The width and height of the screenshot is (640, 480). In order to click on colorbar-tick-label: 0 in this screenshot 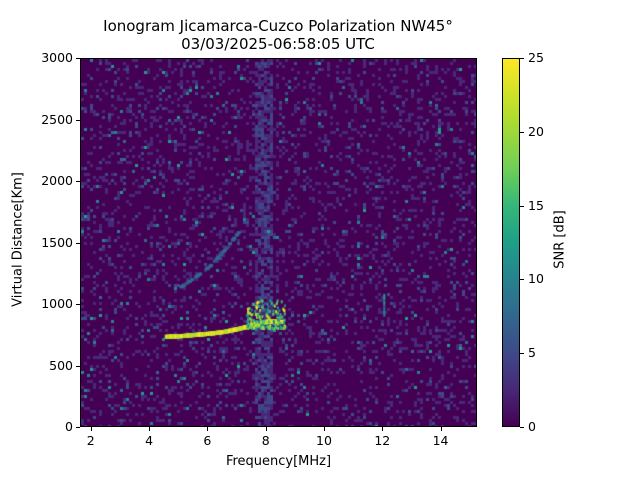, I will do `click(532, 426)`.